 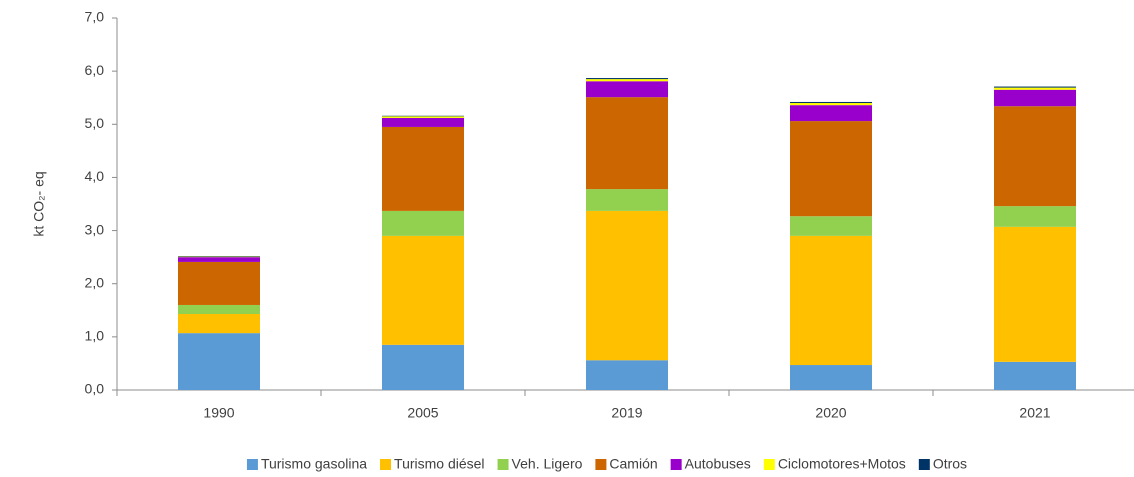 What do you see at coordinates (718, 464) in the screenshot?
I see `legend-label: Autobuses` at bounding box center [718, 464].